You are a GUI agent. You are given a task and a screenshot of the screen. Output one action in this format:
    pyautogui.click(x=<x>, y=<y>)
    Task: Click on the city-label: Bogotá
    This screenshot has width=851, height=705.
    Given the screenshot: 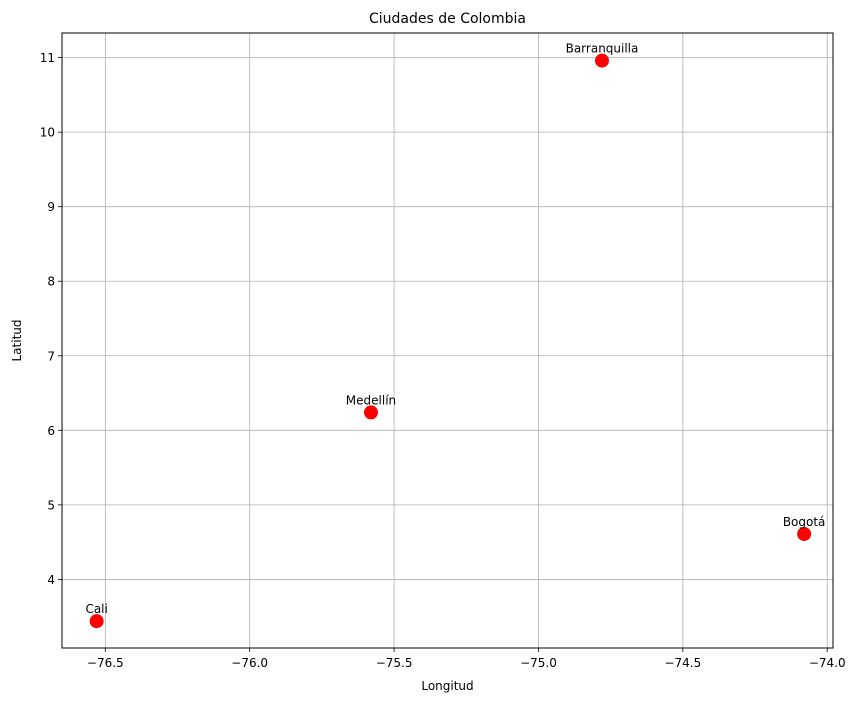 What is the action you would take?
    pyautogui.click(x=804, y=522)
    